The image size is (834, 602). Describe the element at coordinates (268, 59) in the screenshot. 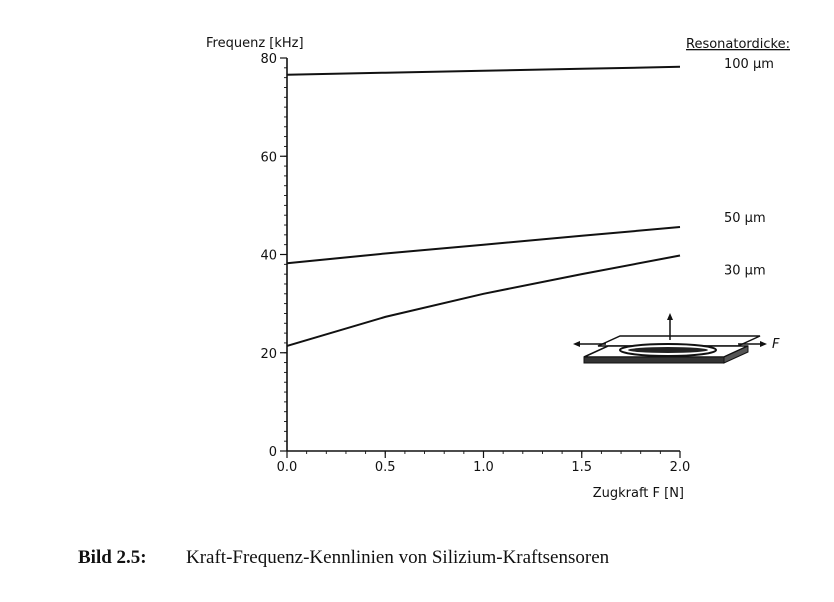

I see `y-tick-label: 80` at that location.